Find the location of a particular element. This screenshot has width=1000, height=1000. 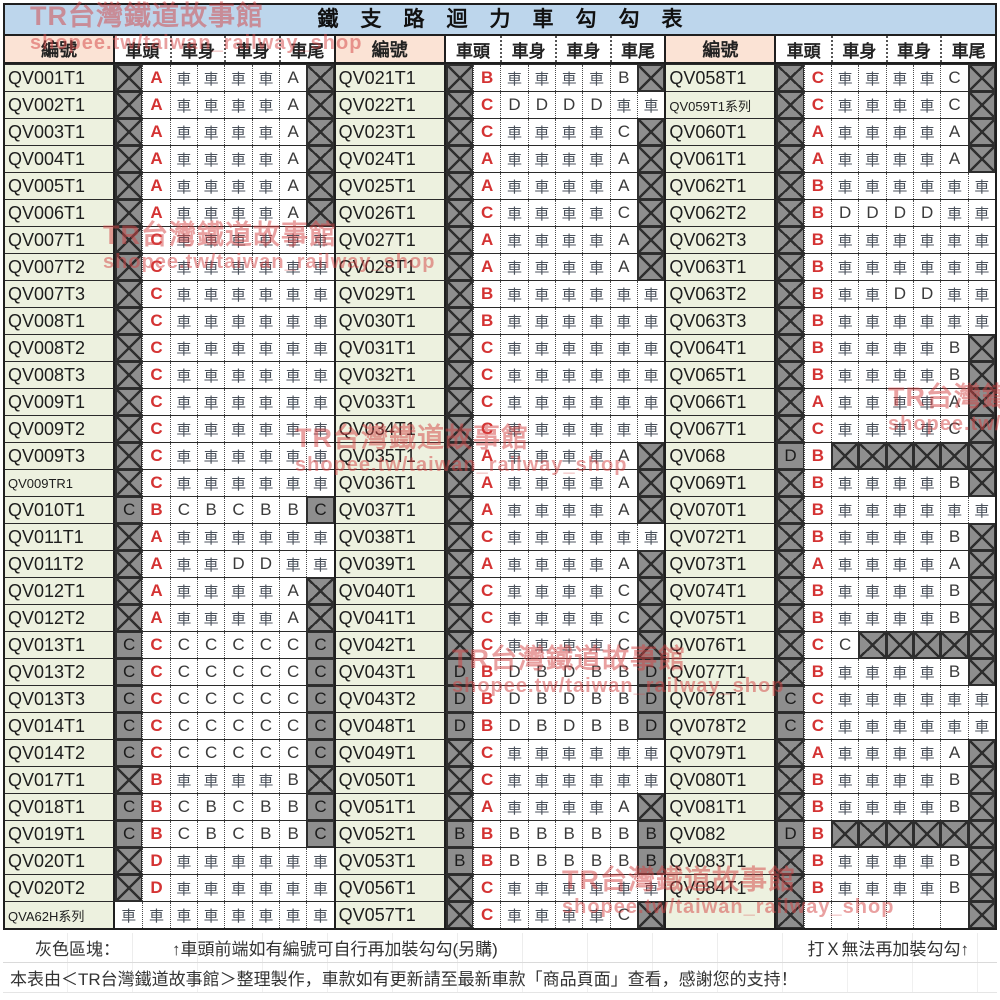

table-row: QV081T1 B 車車車車 B is located at coordinates (831, 806).